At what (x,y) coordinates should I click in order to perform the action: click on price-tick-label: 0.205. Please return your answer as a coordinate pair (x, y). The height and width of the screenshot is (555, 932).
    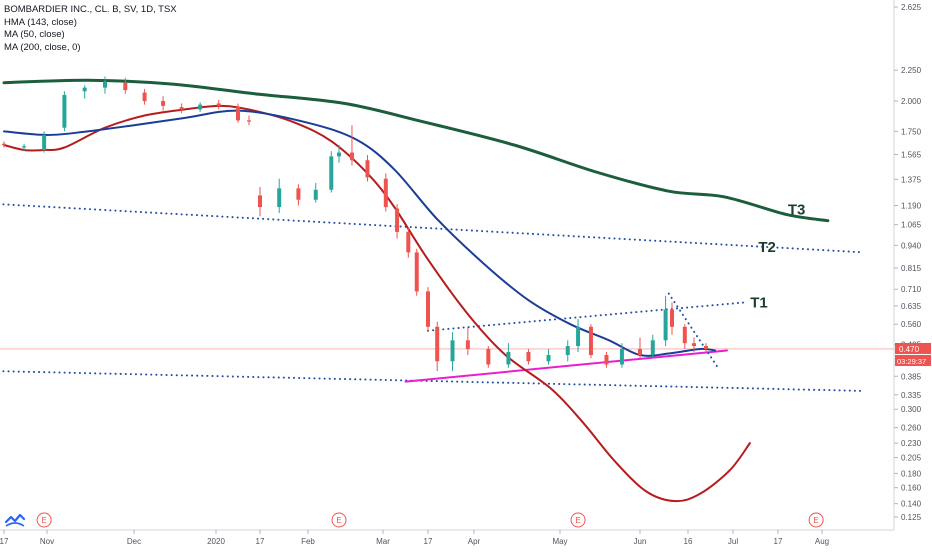
    Looking at the image, I should click on (911, 457).